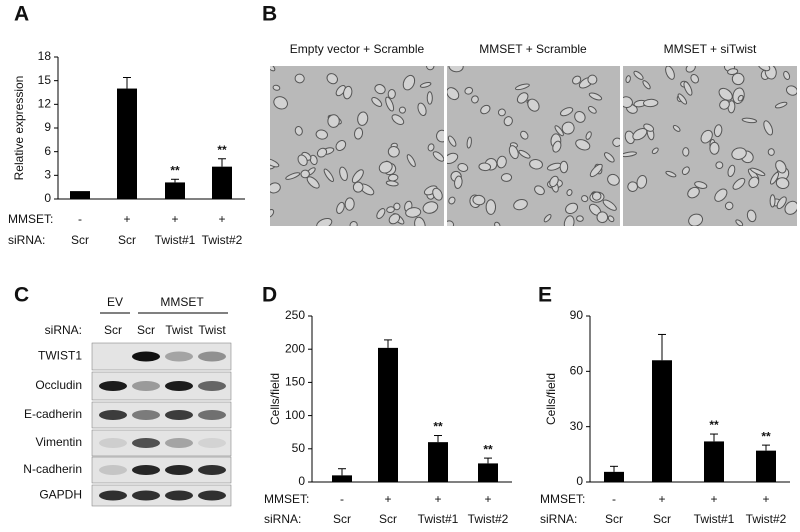 The height and width of the screenshot is (532, 800). I want to click on micrograph-bg, so click(357, 146).